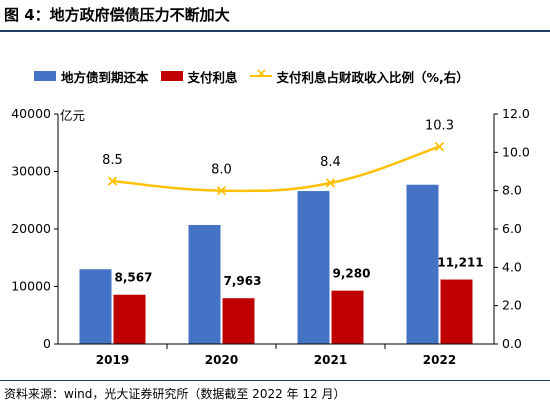 The height and width of the screenshot is (406, 550). What do you see at coordinates (31, 286) in the screenshot?
I see `left-tick-label: 10000` at bounding box center [31, 286].